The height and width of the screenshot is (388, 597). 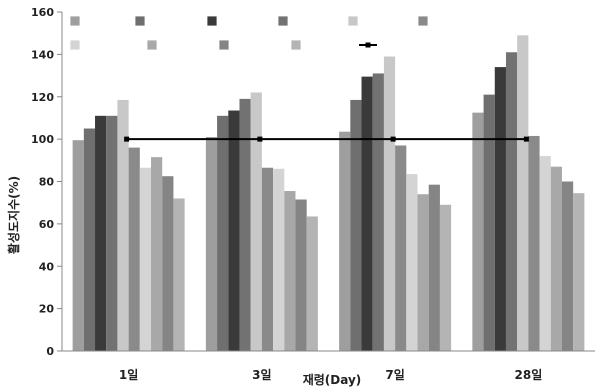 I want to click on legend-label: Plain, so click(x=396, y=45).